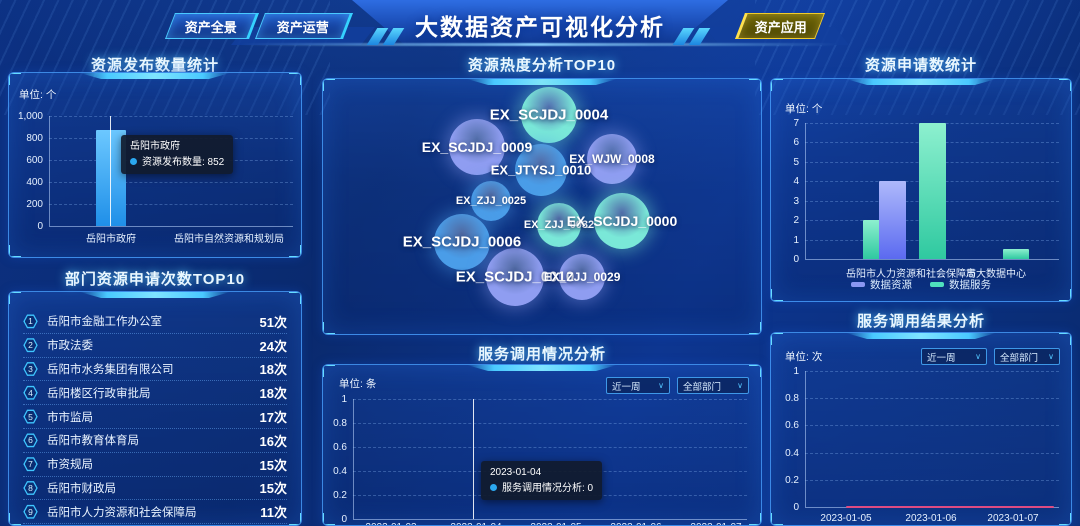 This screenshot has height=526, width=1080. I want to click on rank-badge-icon: 1, so click(30, 321).